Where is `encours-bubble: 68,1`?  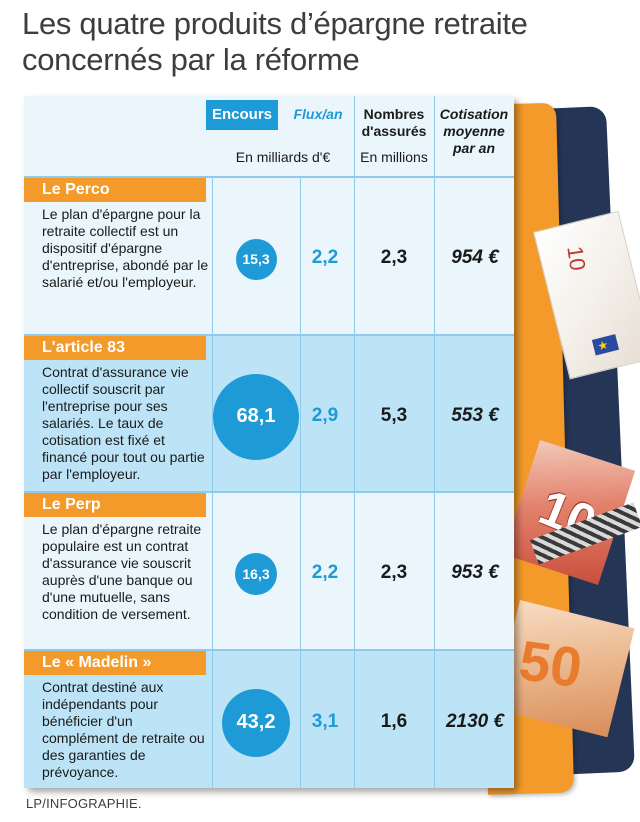 encours-bubble: 68,1 is located at coordinates (256, 416).